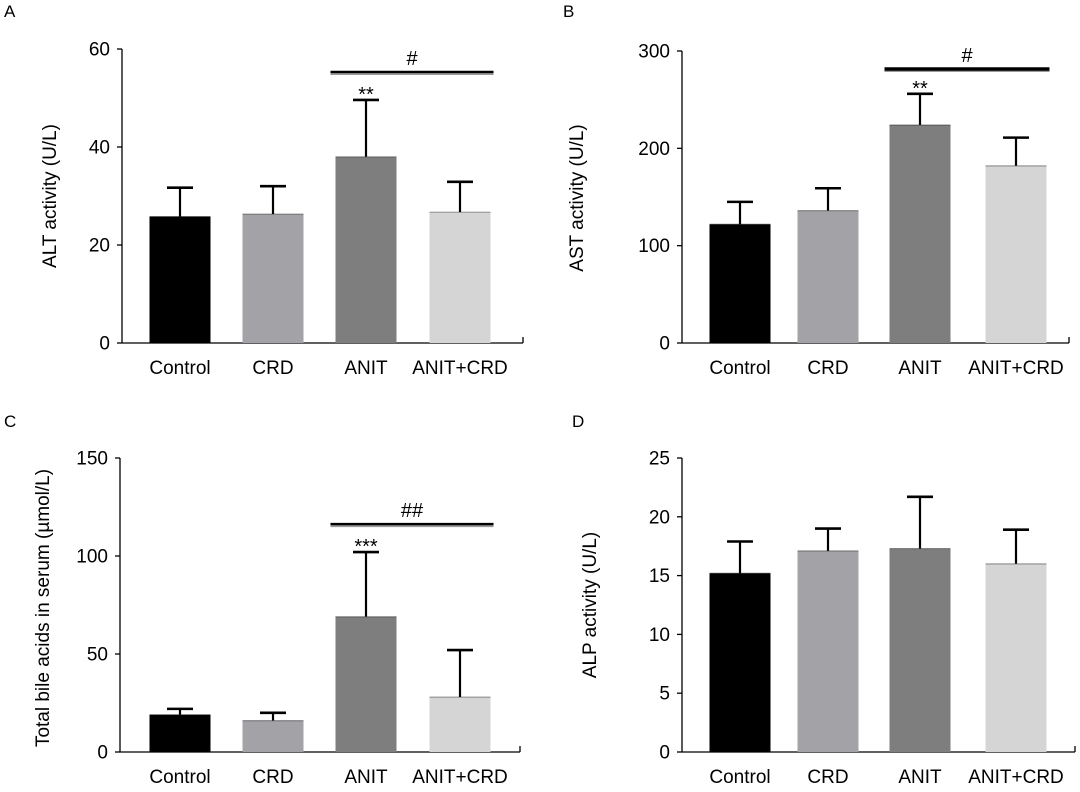  I want to click on y-axis-title-alt: ALT activity (U/L), so click(50, 196).